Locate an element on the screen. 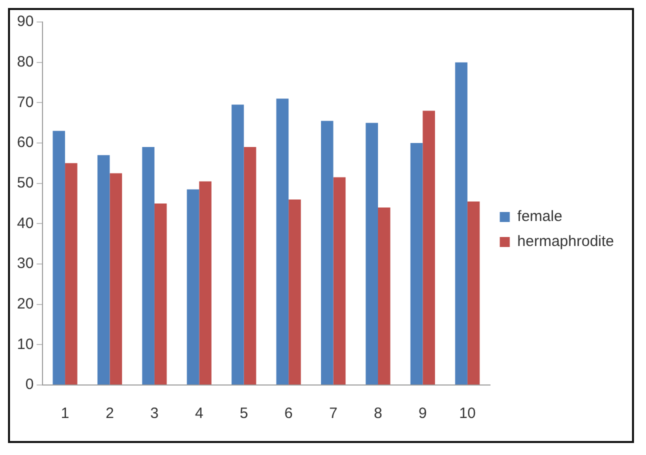 The image size is (646, 455). x-tick-label: 10 is located at coordinates (467, 413).